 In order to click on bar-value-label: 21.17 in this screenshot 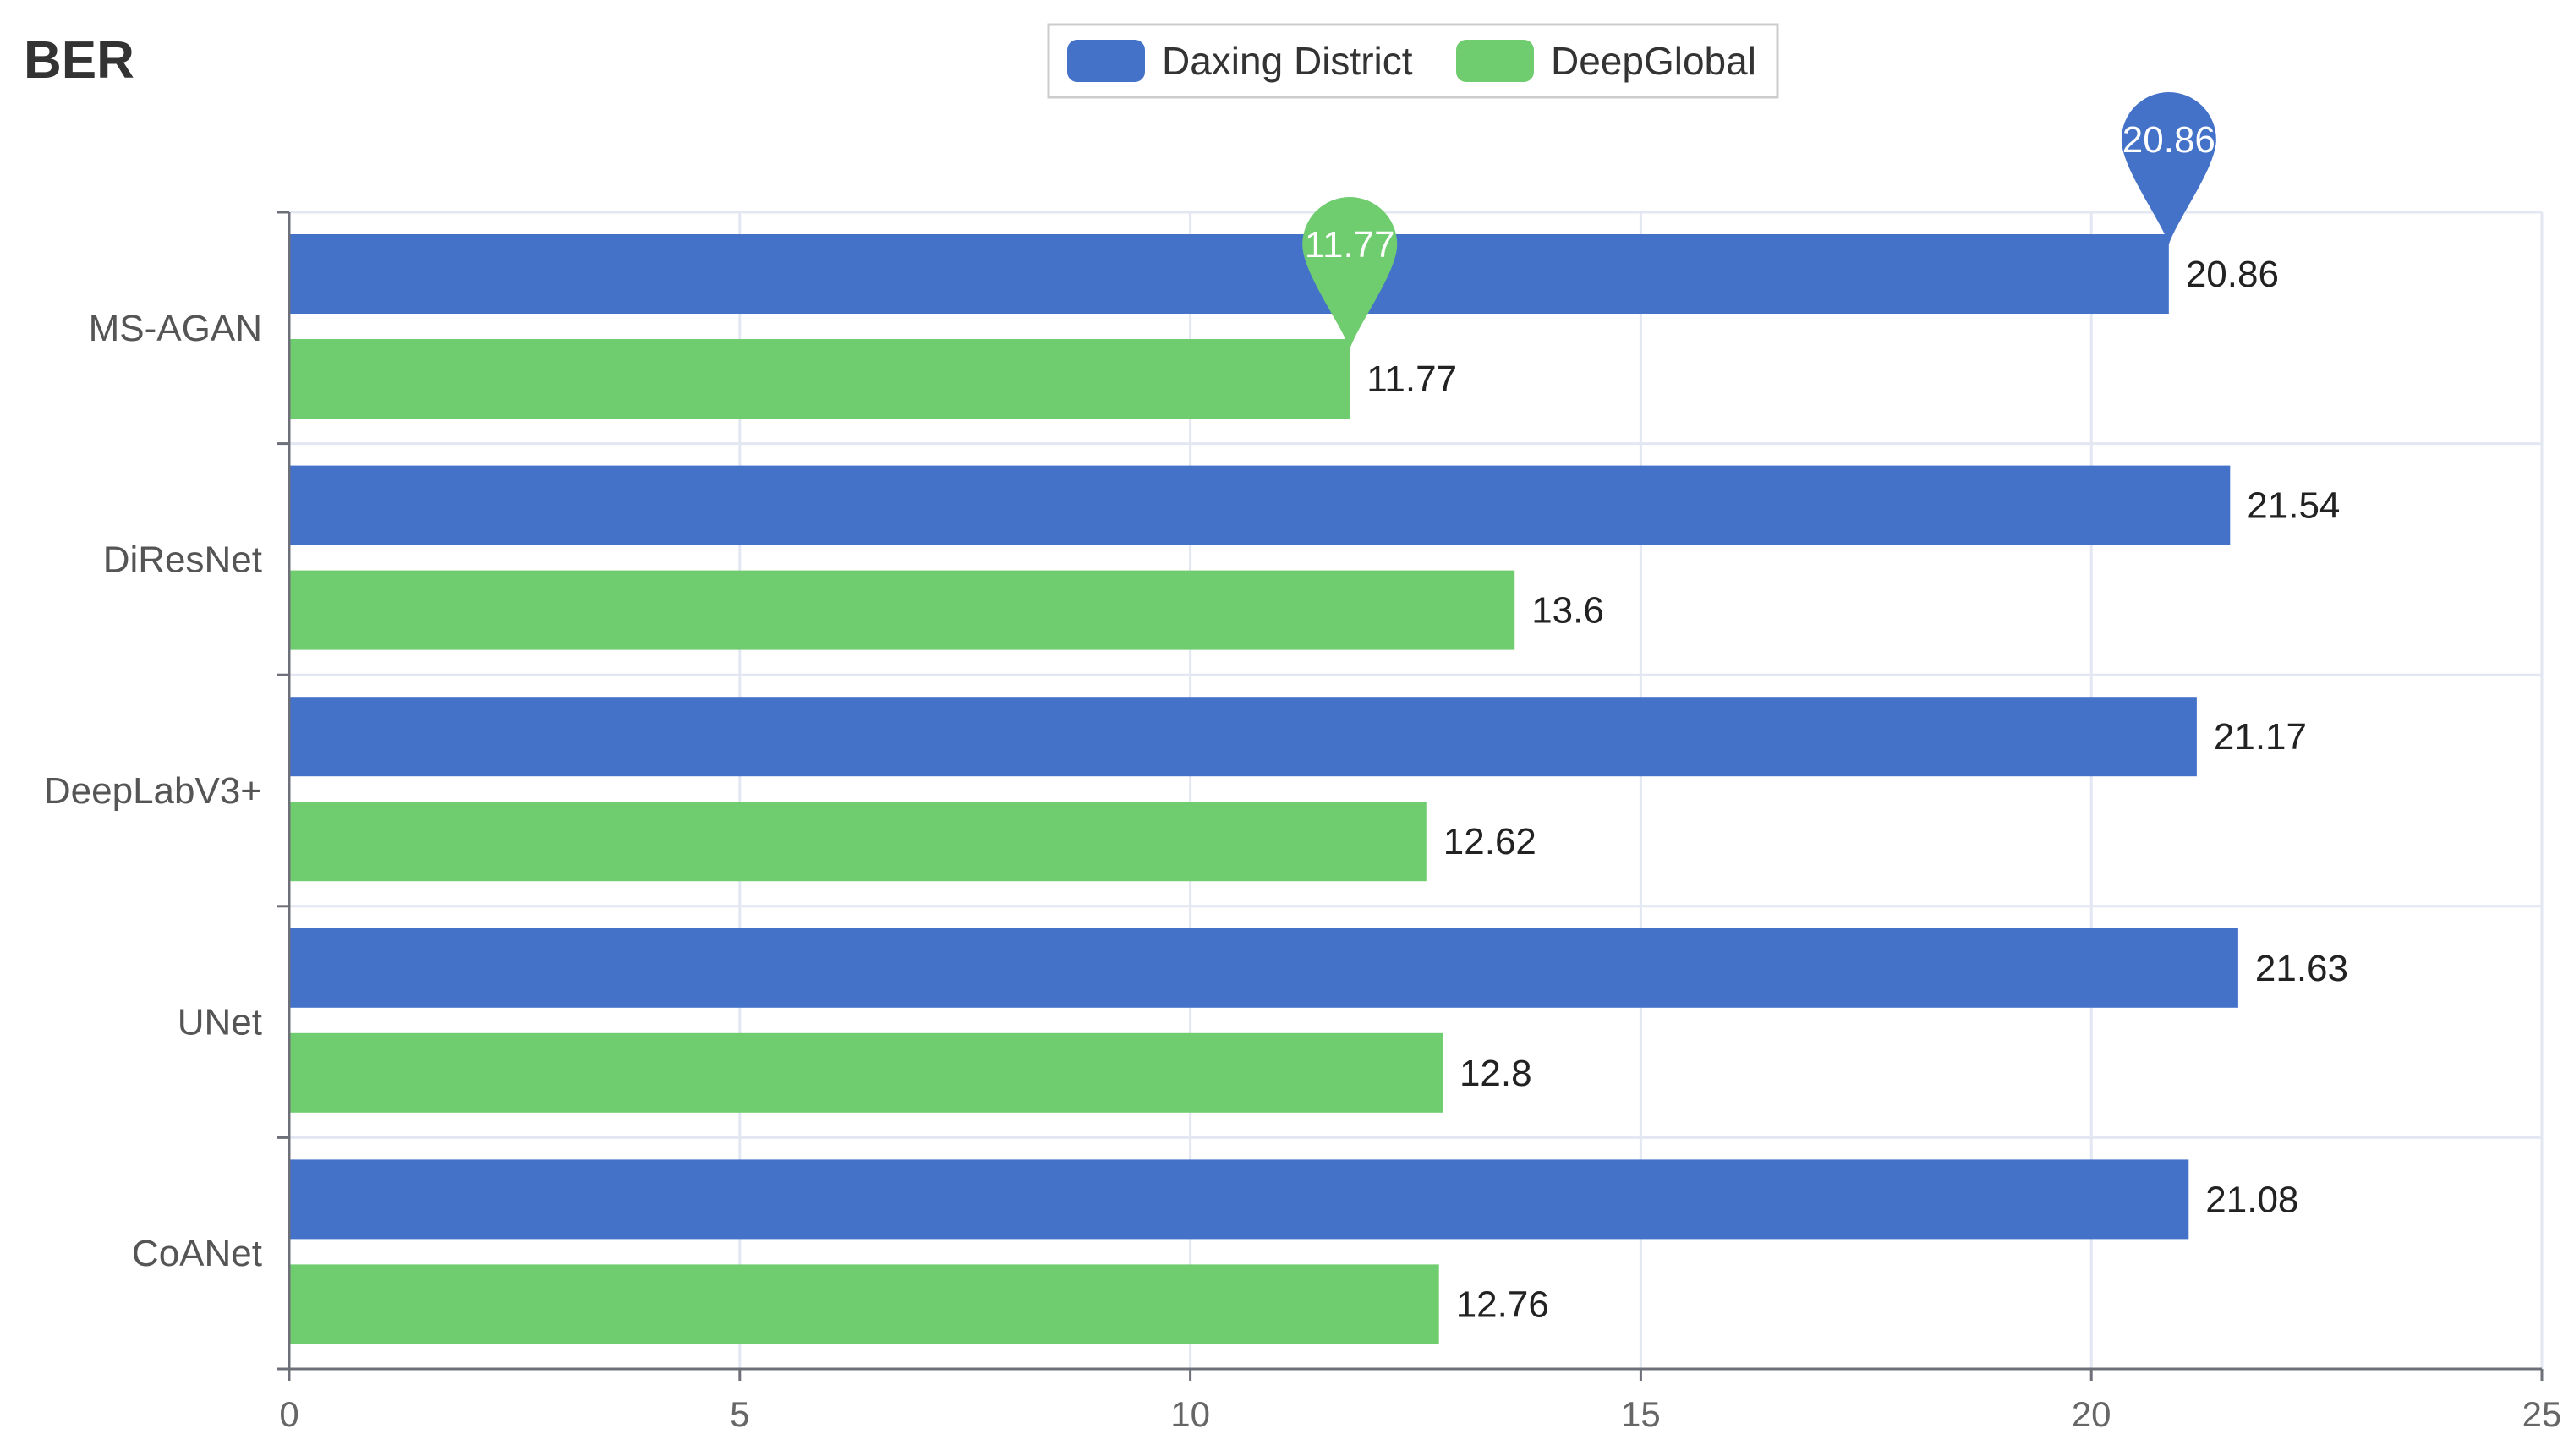, I will do `click(2260, 737)`.